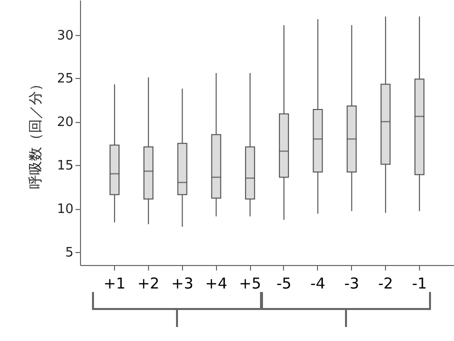 The width and height of the screenshot is (454, 341). What do you see at coordinates (419, 283) in the screenshot?
I see `x-tick-label: -1` at bounding box center [419, 283].